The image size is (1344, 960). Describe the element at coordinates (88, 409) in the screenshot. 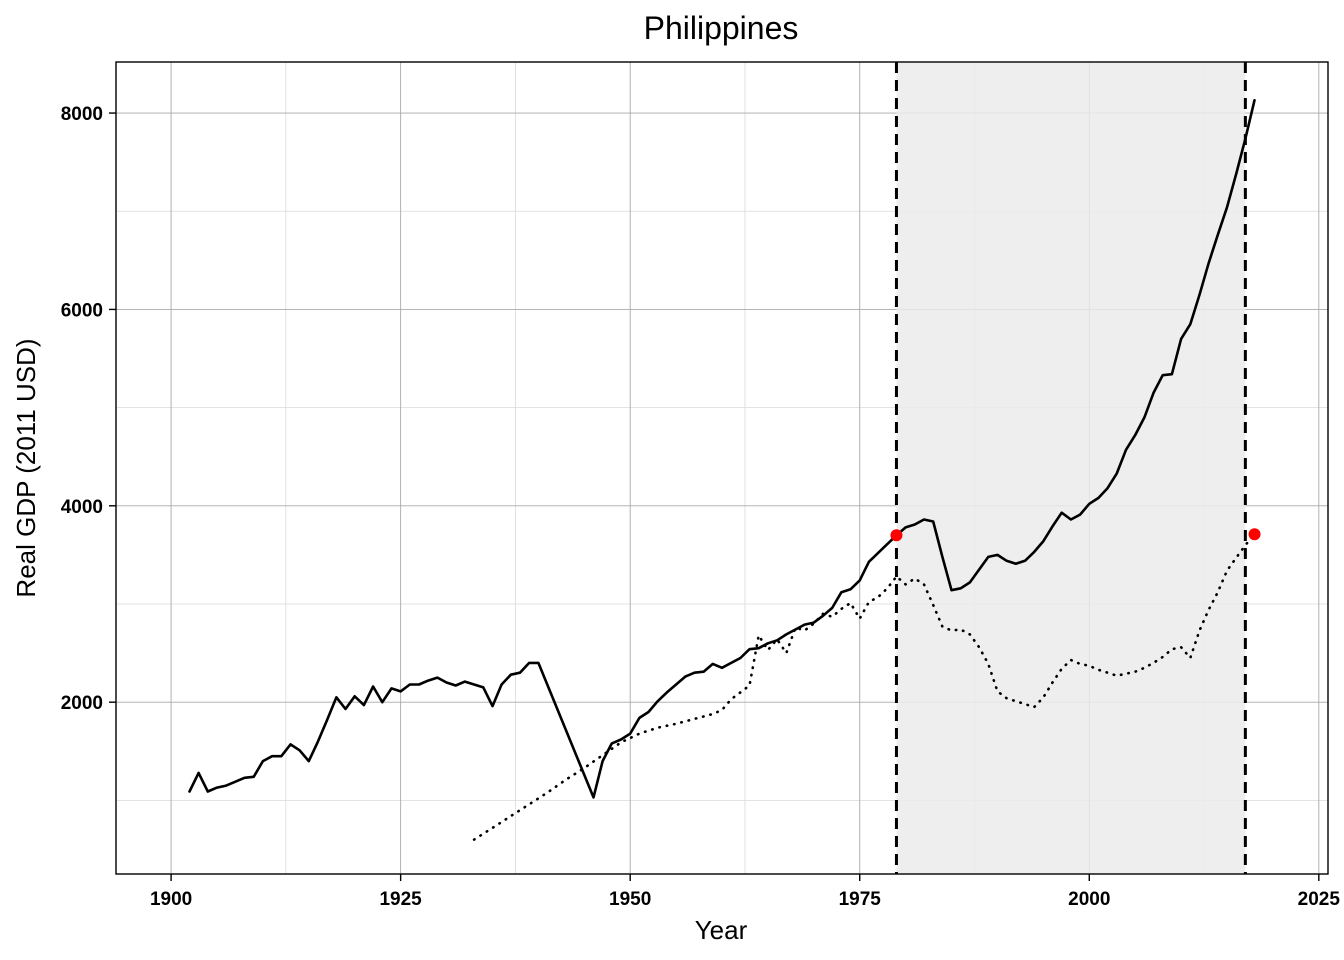

I see `y-axis-ticks: 2000 4000 6000 8000` at that location.